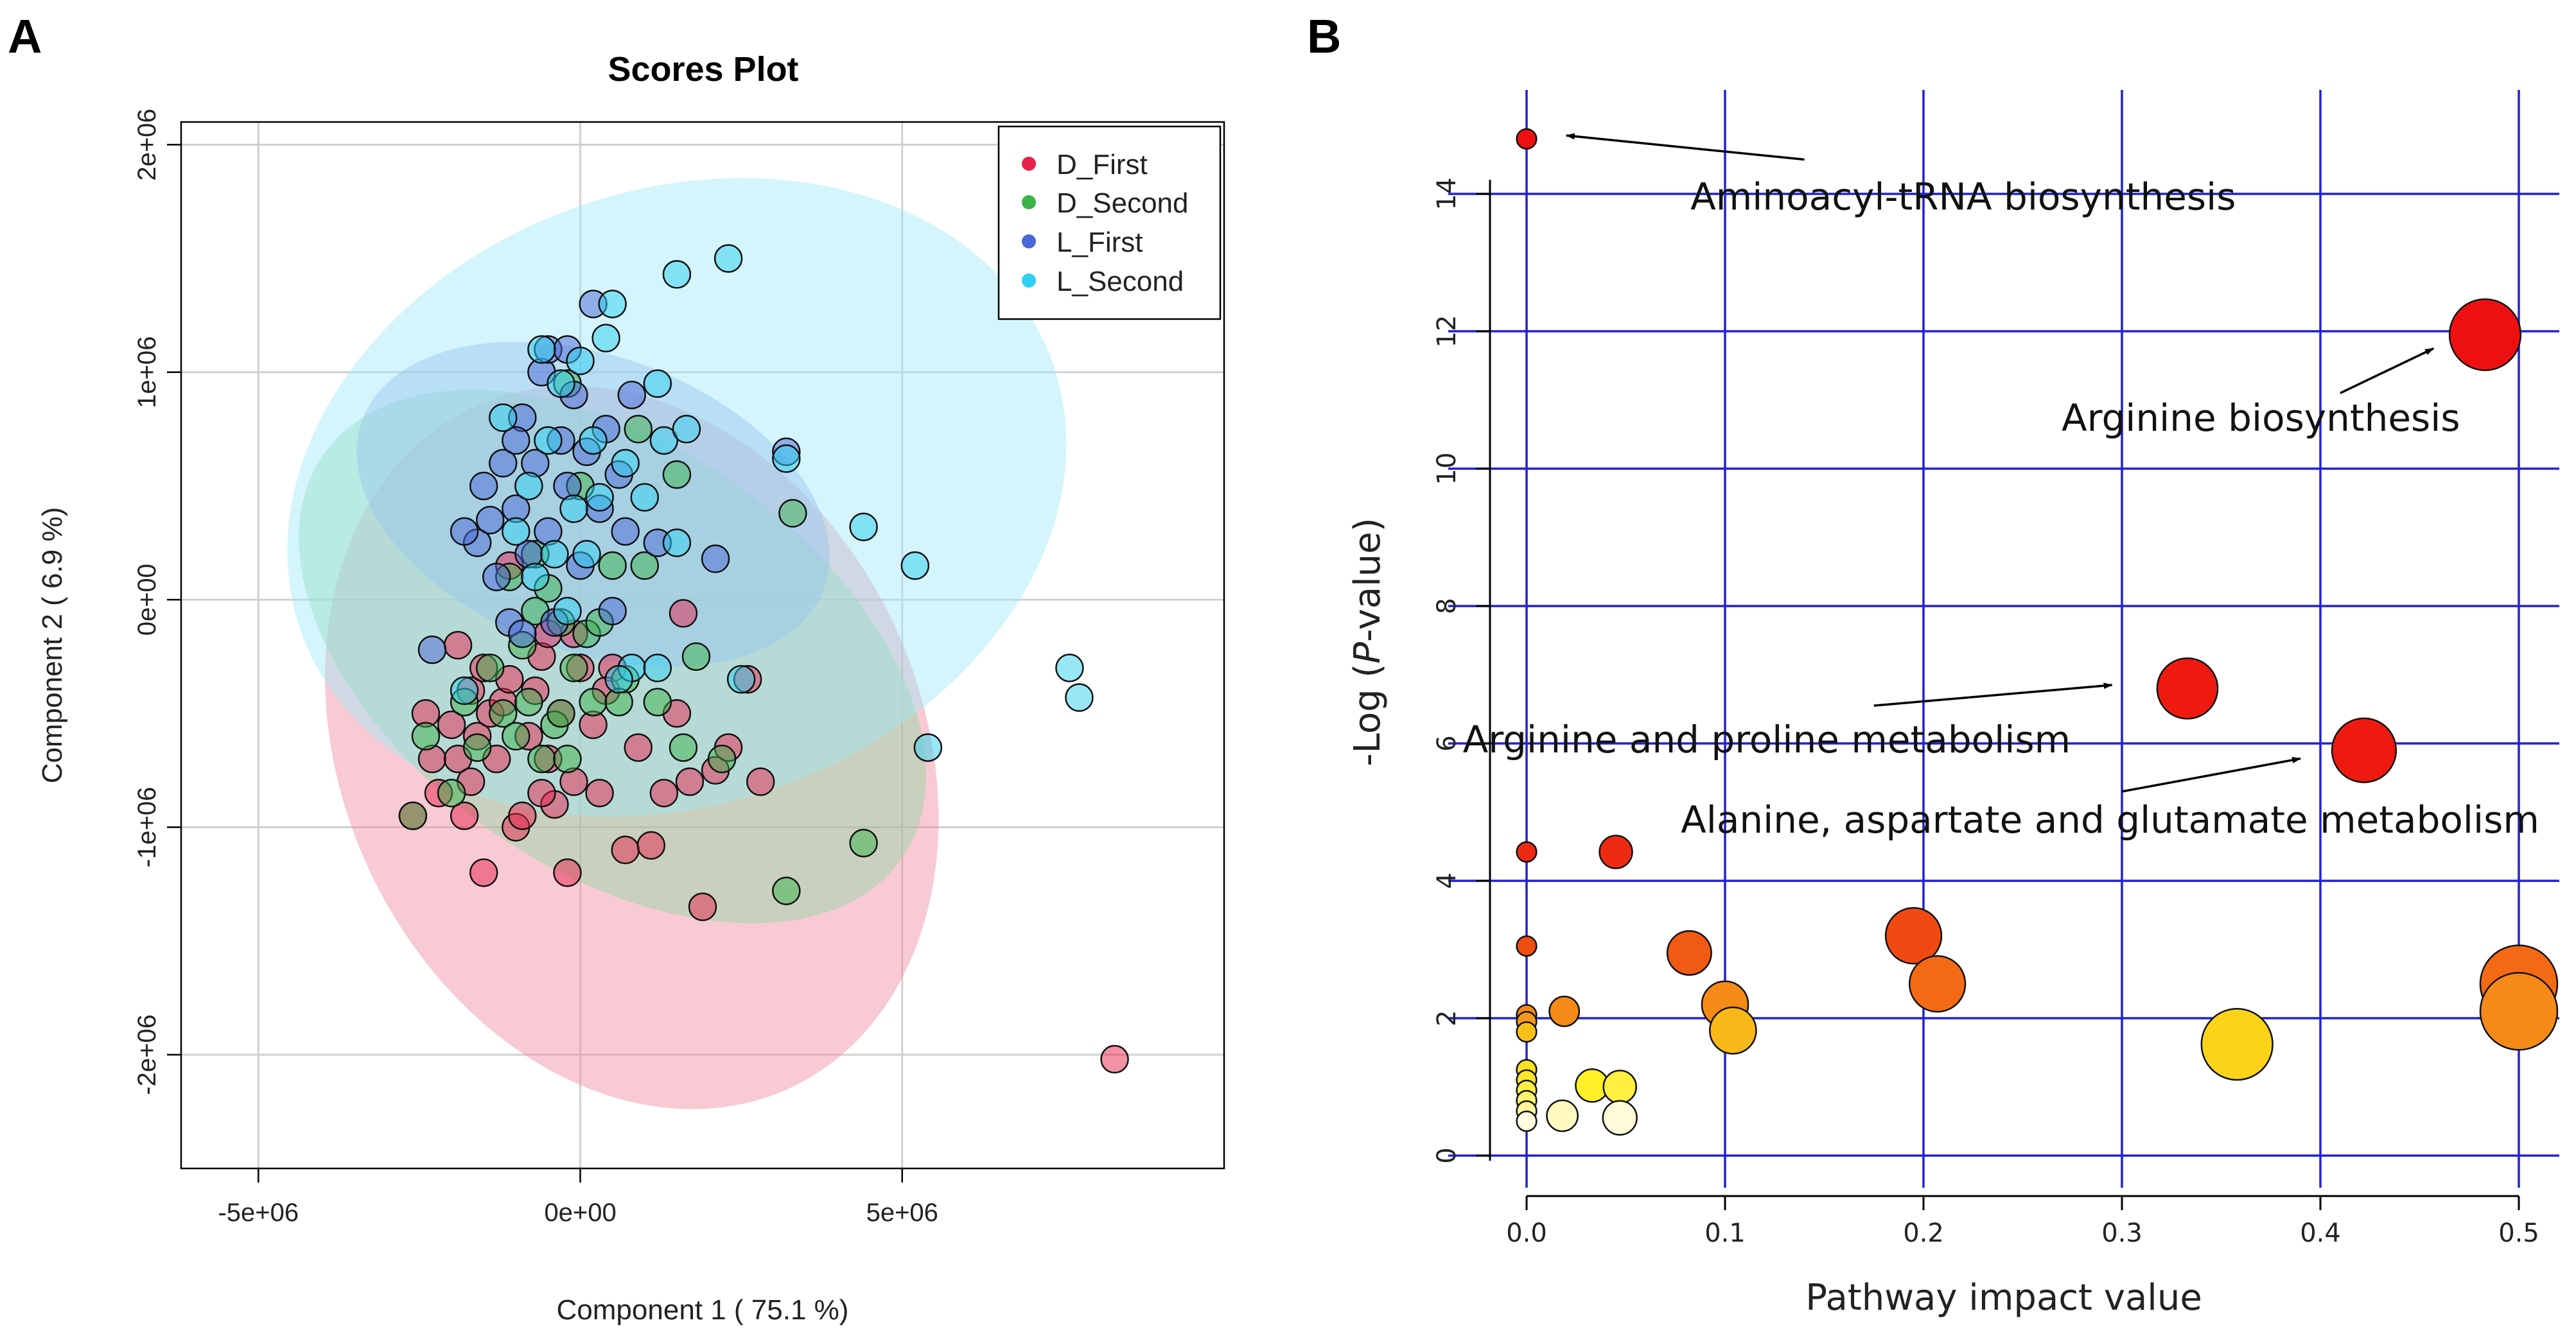  I want to click on panel-a-letter: A, so click(25, 36).